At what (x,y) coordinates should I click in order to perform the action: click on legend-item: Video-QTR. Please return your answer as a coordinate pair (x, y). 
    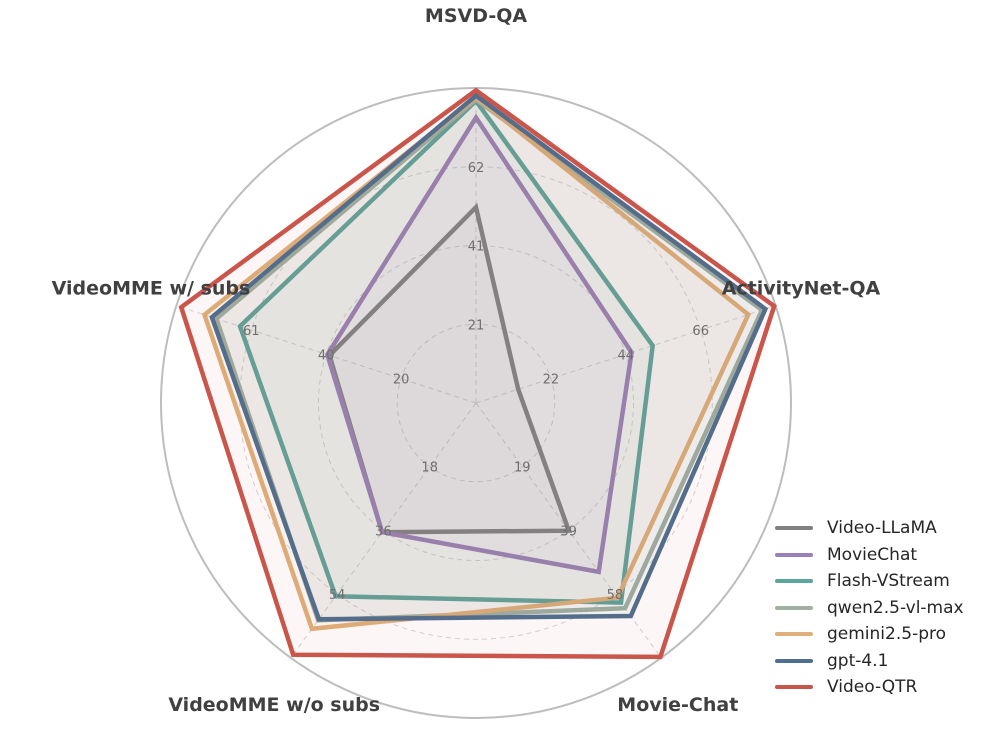
    Looking at the image, I should click on (869, 687).